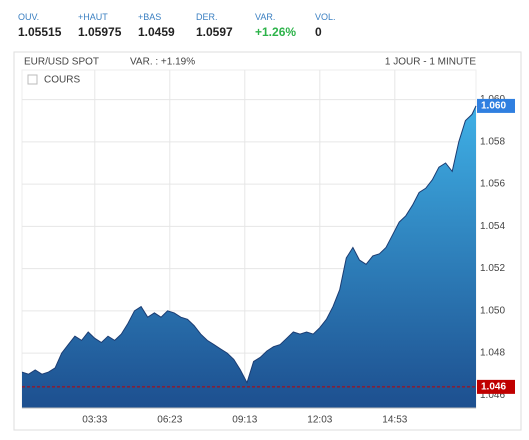 The height and width of the screenshot is (440, 529). What do you see at coordinates (492, 310) in the screenshot?
I see `y-tick-label: 1.050` at bounding box center [492, 310].